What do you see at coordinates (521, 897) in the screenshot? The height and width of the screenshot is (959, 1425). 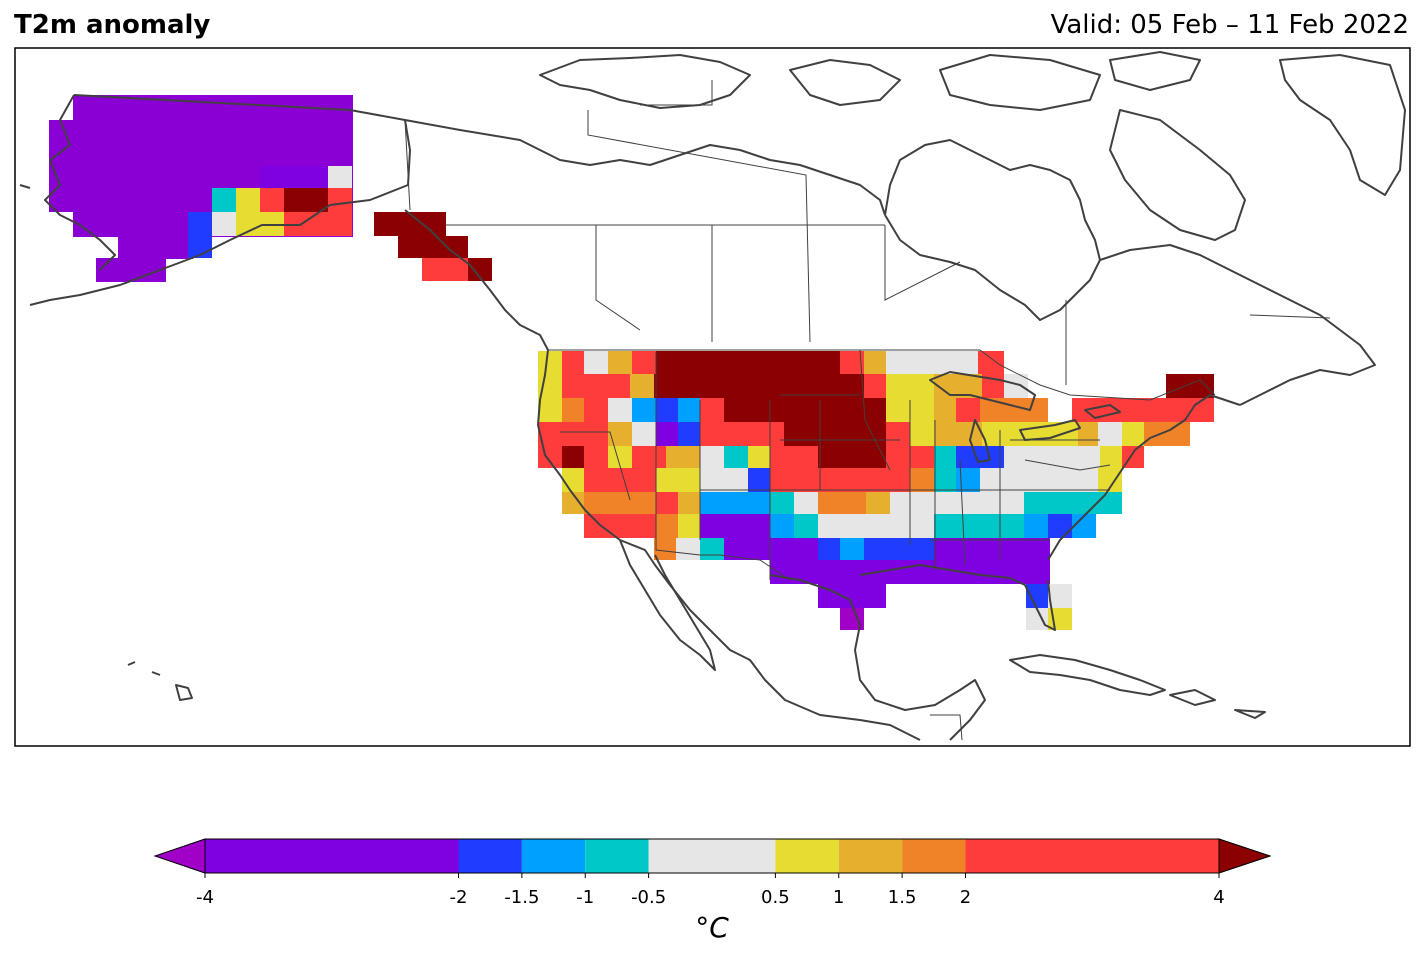 I see `colorbar-tick-label: -1.5` at bounding box center [521, 897].